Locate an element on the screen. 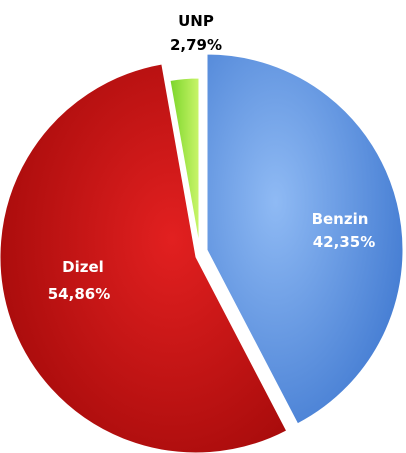  label-dizel-value: 54,86% is located at coordinates (79, 294).